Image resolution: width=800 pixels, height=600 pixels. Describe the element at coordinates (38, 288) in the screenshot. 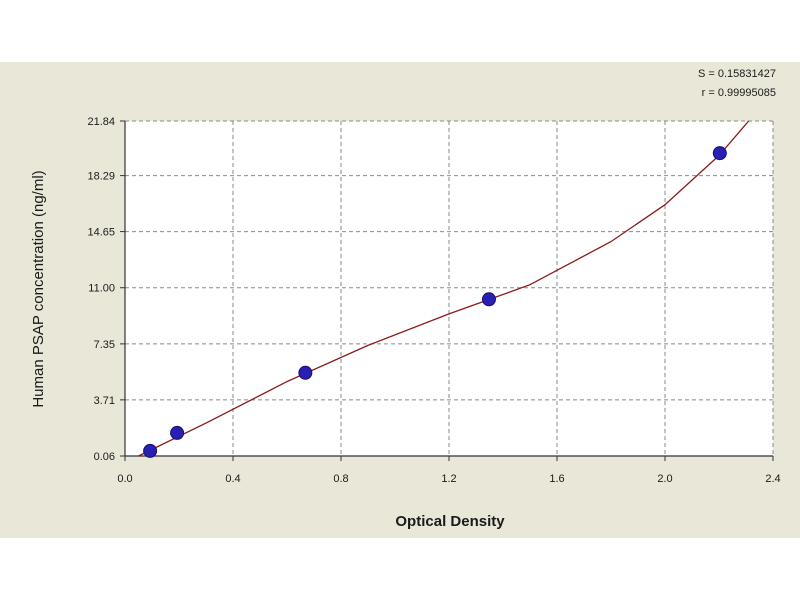

I see `y-axis-label: Human PSAP concentration (ng/ml)` at that location.